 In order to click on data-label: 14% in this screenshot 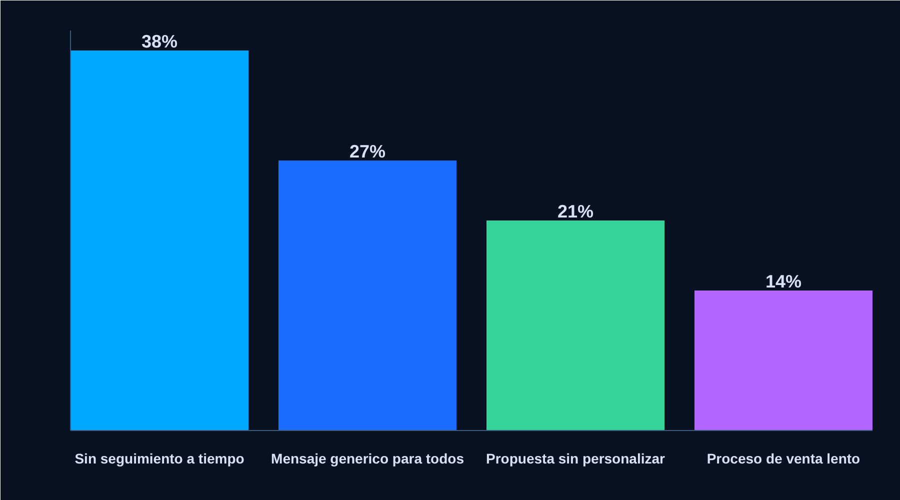, I will do `click(783, 282)`.